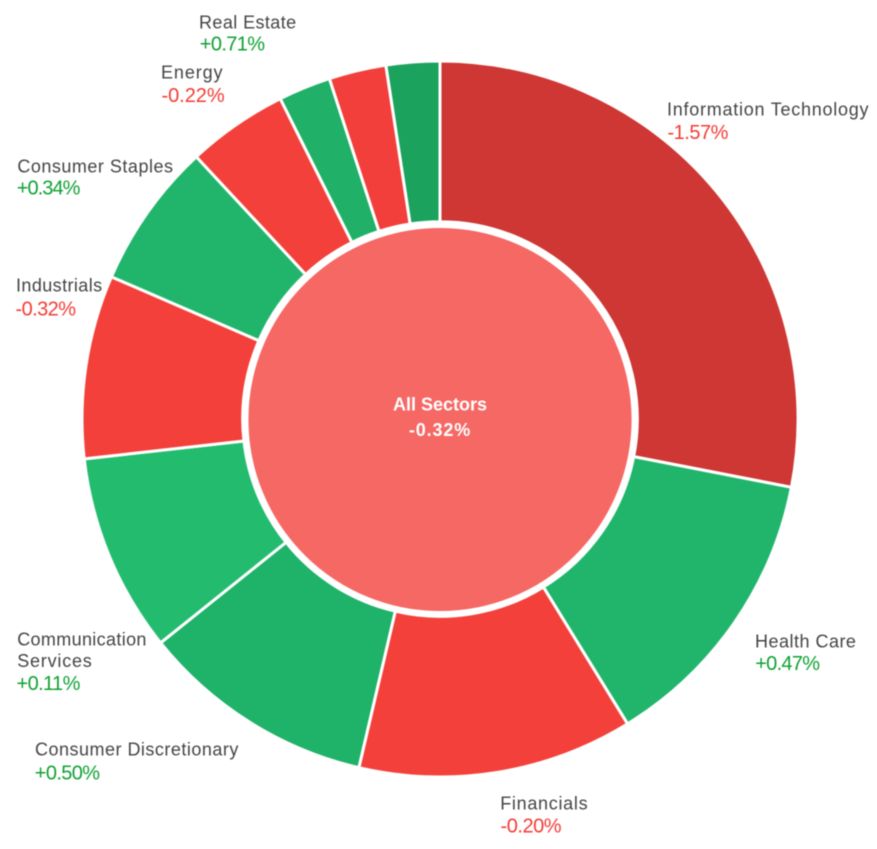 The height and width of the screenshot is (849, 877). I want to click on svg-text: Consumer Discretionary, so click(137, 749).